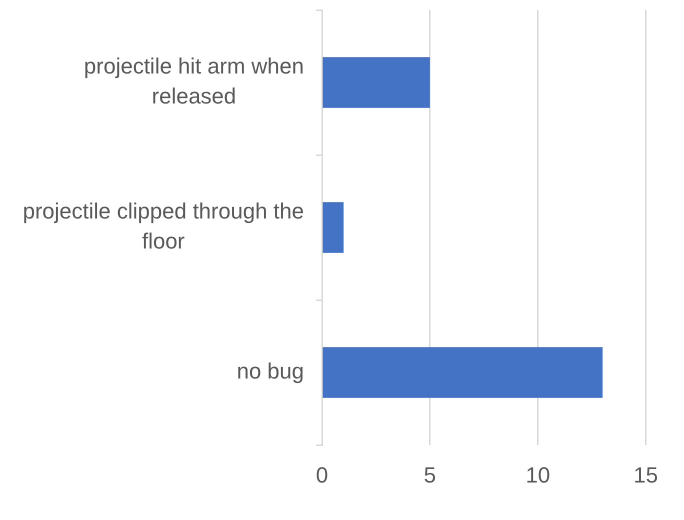 Image resolution: width=684 pixels, height=520 pixels. Describe the element at coordinates (194, 81) in the screenshot. I see `y-tick-label: projectile hit arm when released` at that location.